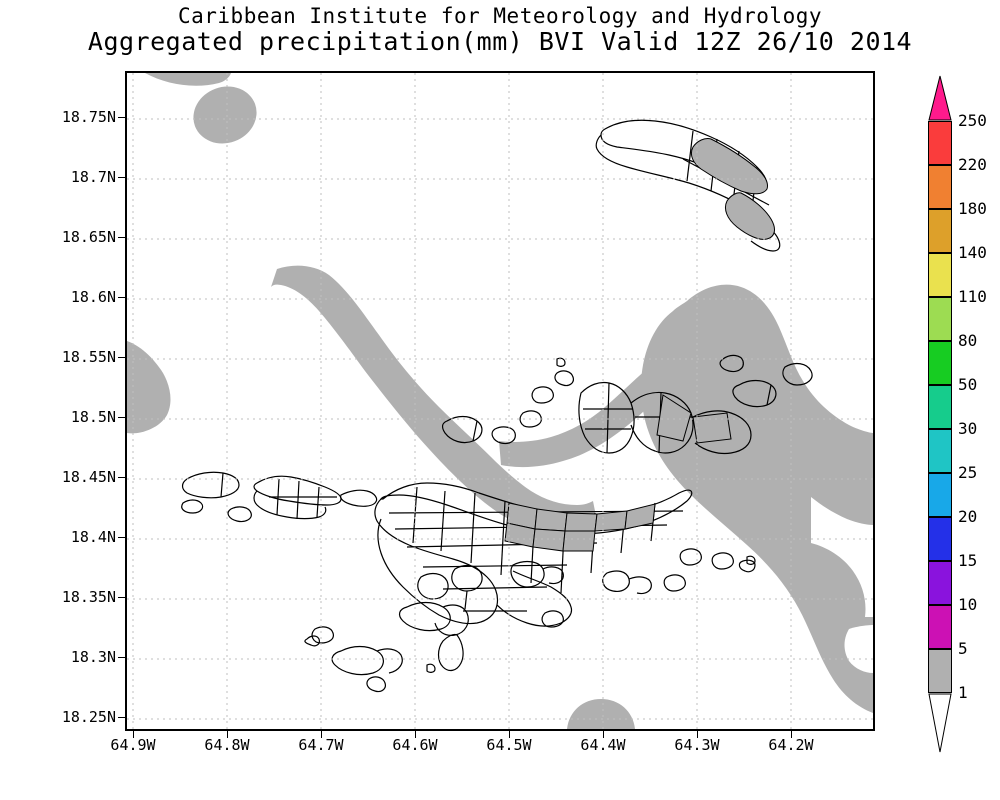 The image size is (1000, 800). What do you see at coordinates (93, 417) in the screenshot?
I see `y-tick-label-5: 18.5N` at bounding box center [93, 417].